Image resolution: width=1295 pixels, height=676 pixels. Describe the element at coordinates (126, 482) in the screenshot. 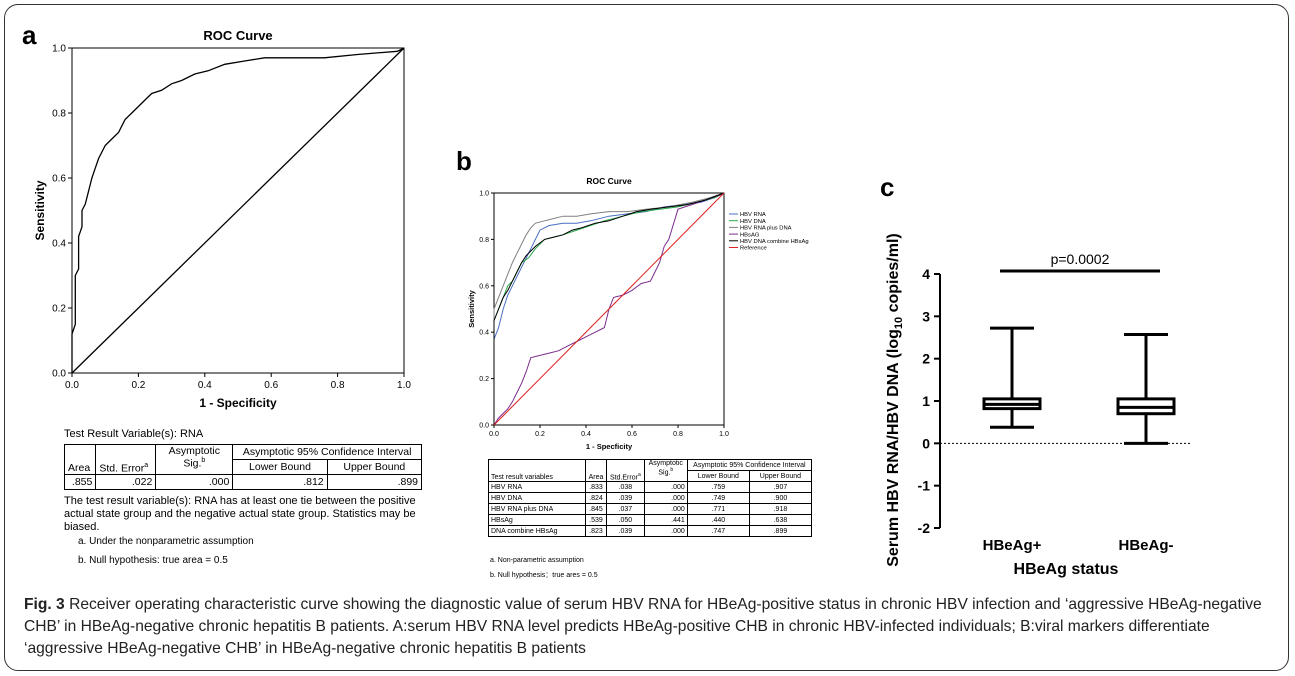

I see `cell-std-error: .022` at that location.